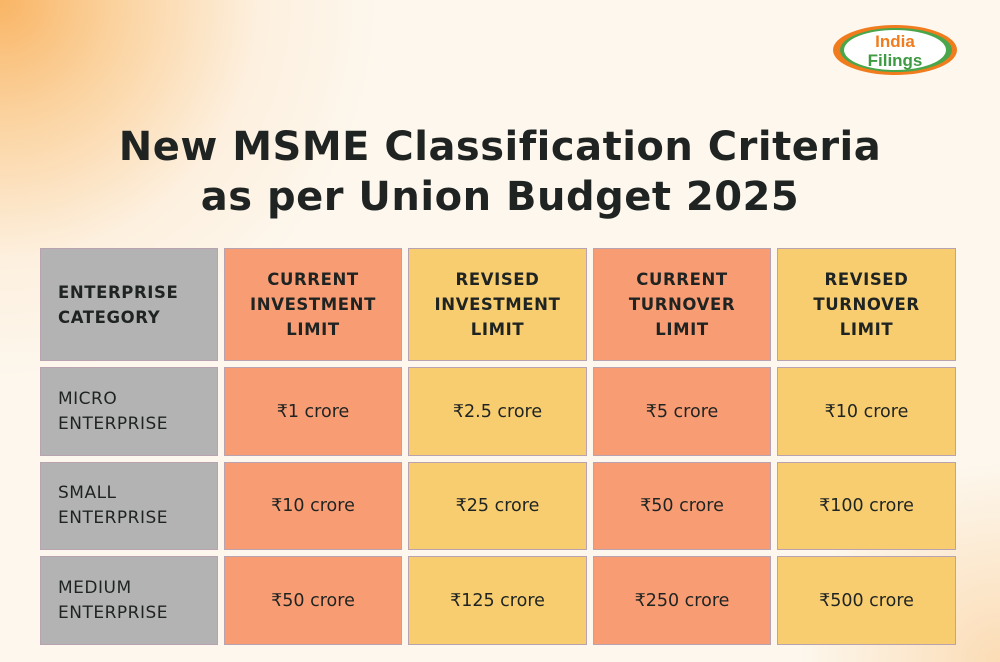 Image resolution: width=1000 pixels, height=662 pixels. I want to click on value-cell: ₹125 crore, so click(497, 600).